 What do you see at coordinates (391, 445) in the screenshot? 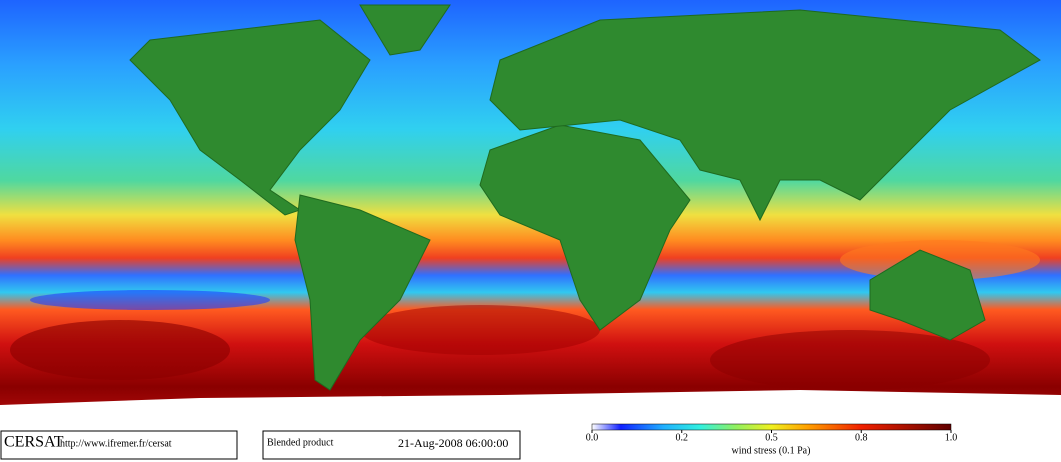
I see `product-box` at bounding box center [391, 445].